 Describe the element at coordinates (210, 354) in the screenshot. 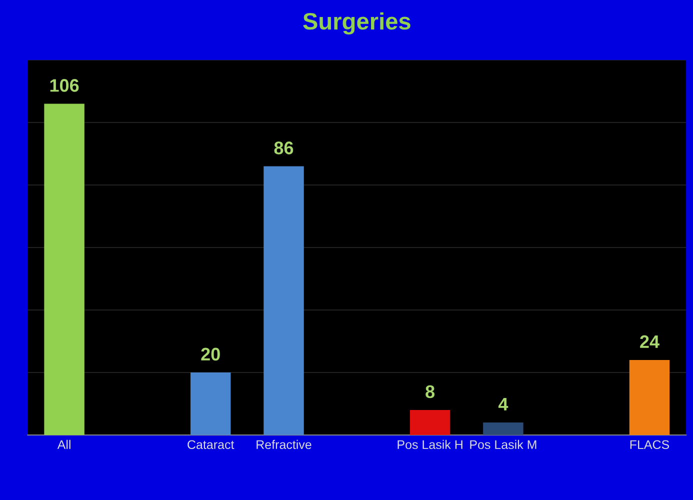

I see `data-label: 20` at that location.